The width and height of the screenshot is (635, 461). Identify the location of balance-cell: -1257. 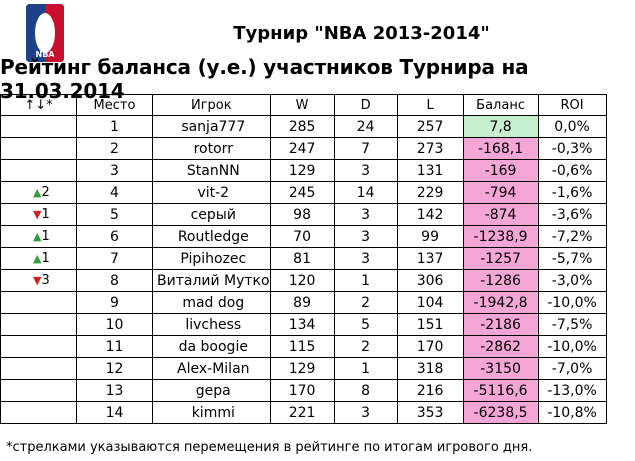
(500, 258).